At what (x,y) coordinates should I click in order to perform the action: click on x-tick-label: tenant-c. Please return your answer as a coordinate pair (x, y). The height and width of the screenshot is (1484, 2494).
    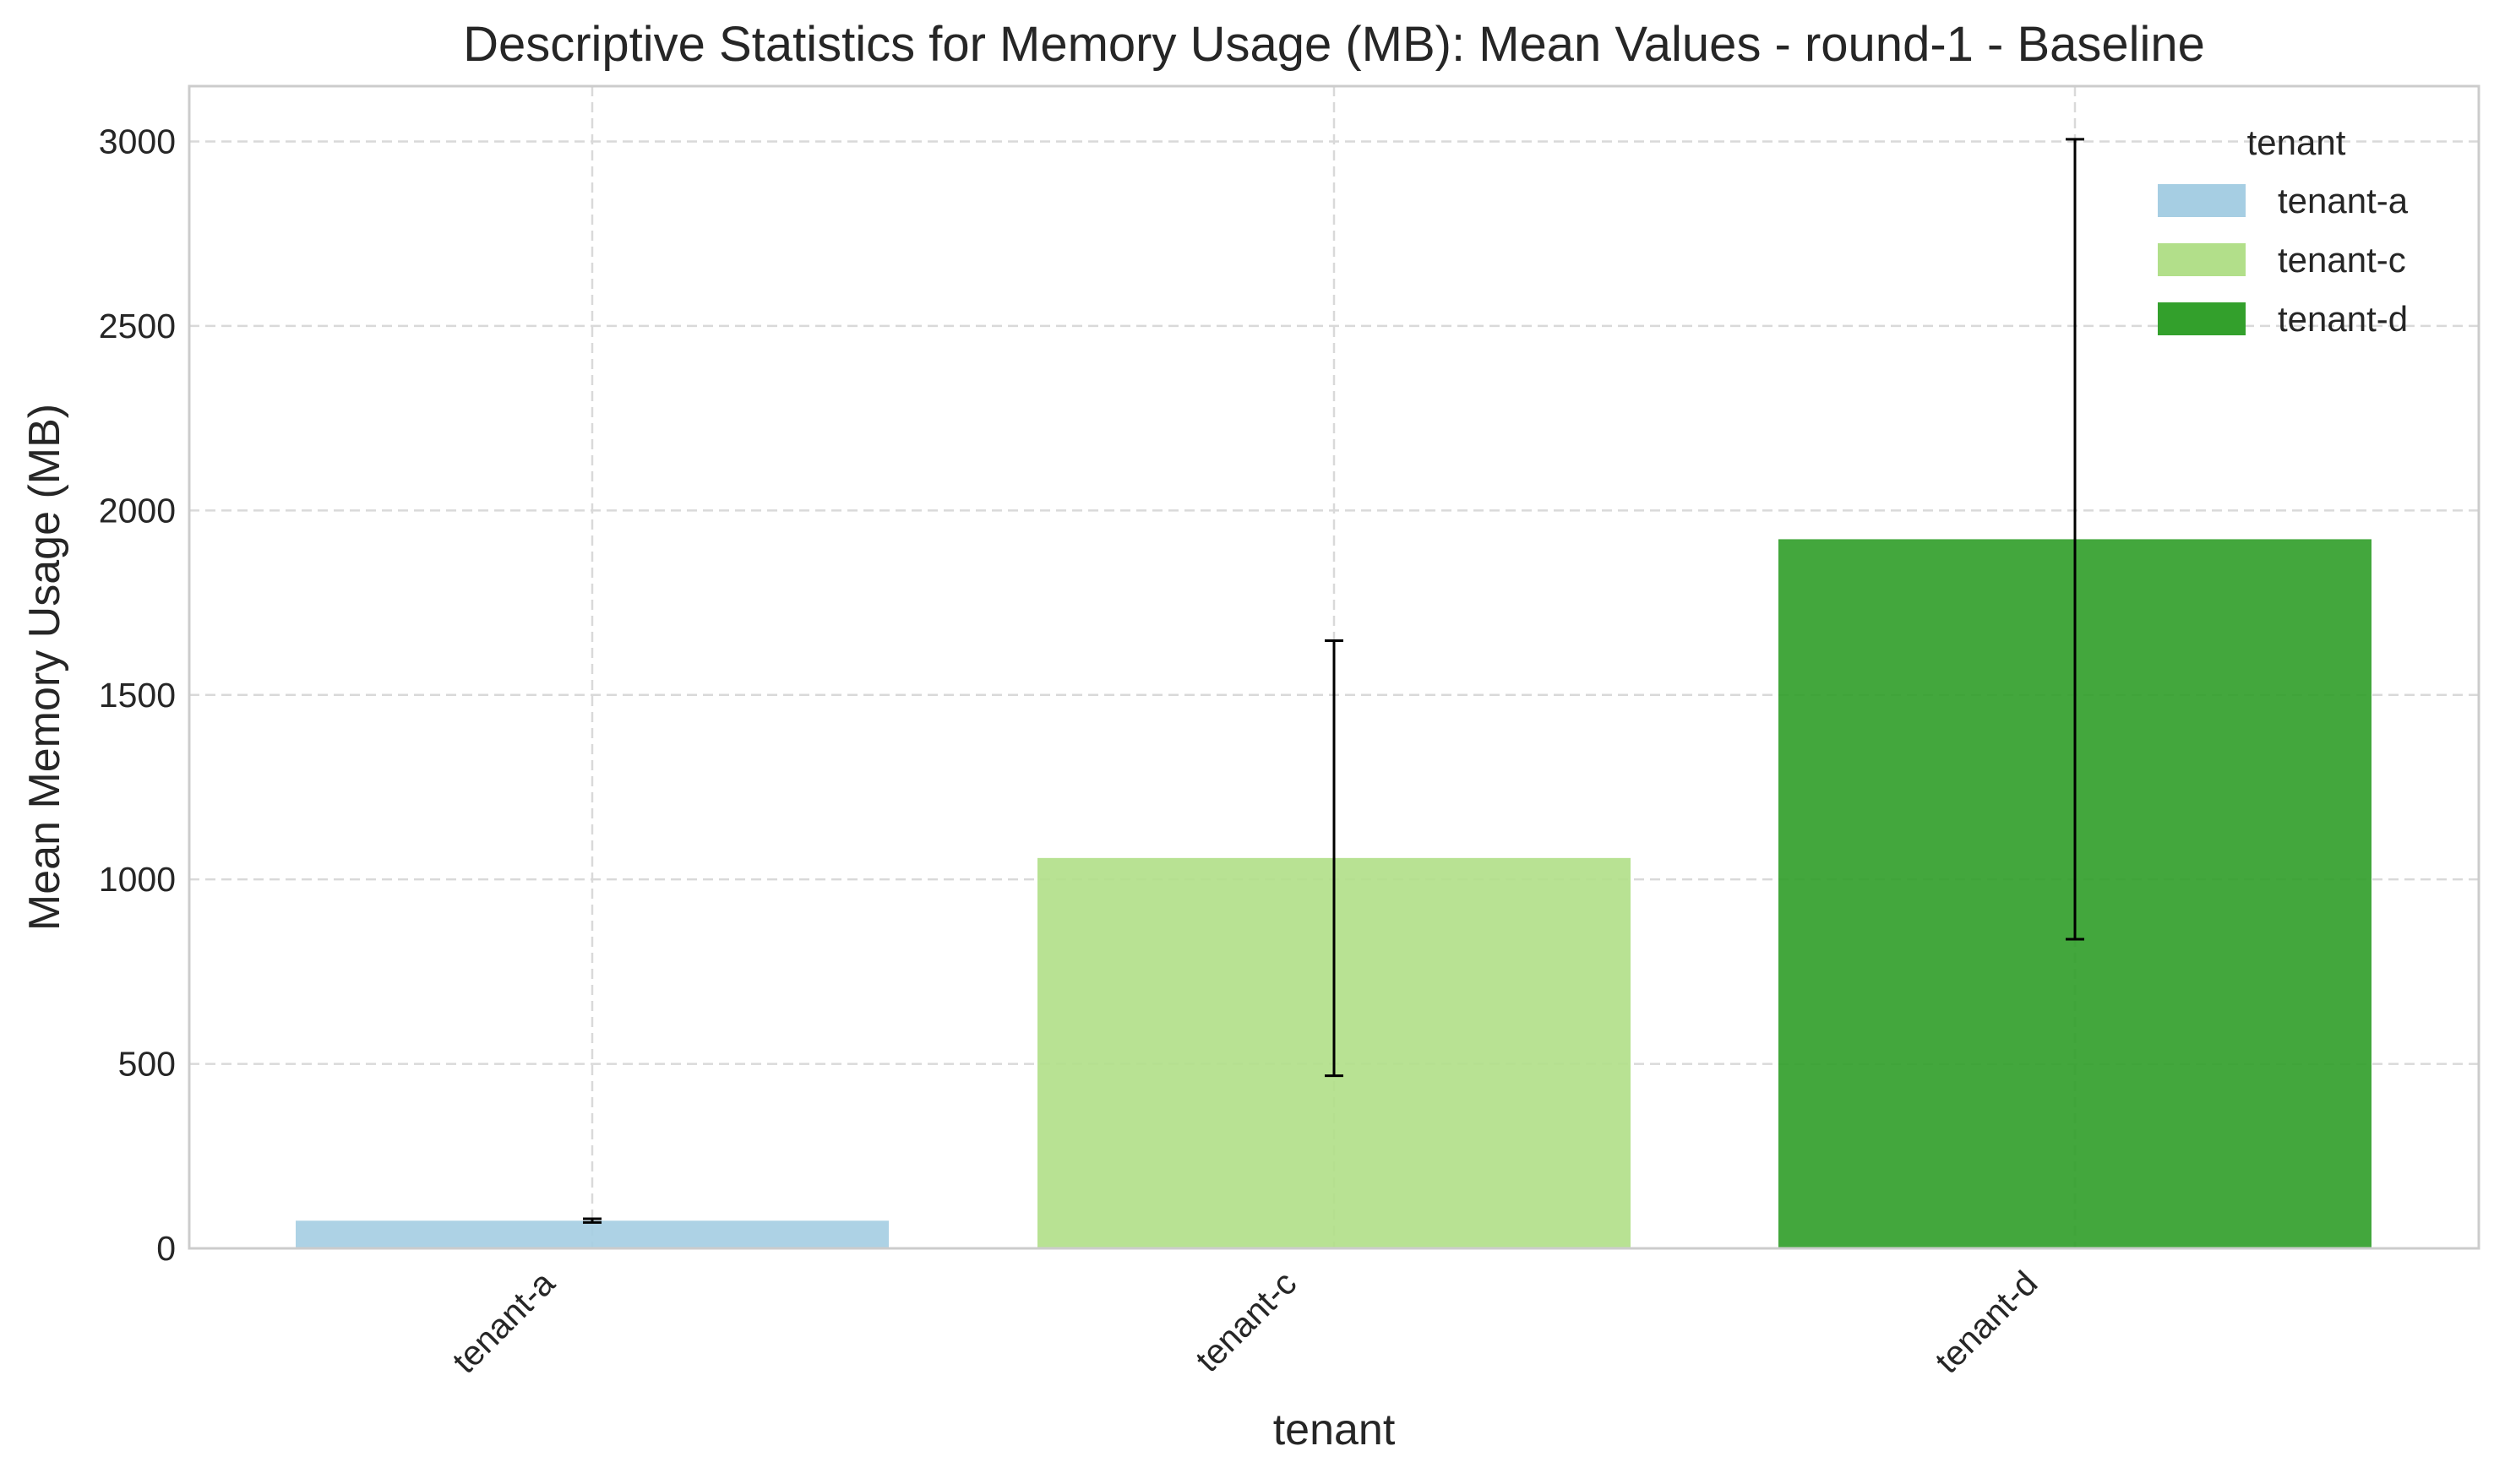
    Looking at the image, I should click on (1246, 1321).